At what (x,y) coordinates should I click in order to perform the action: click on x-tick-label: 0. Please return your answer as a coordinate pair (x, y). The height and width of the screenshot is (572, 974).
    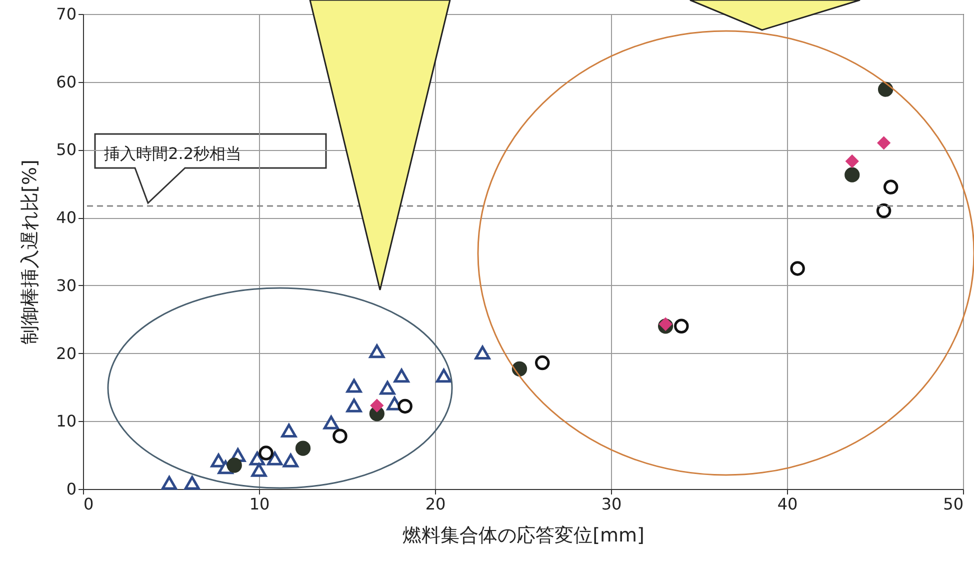
    Looking at the image, I should click on (89, 504).